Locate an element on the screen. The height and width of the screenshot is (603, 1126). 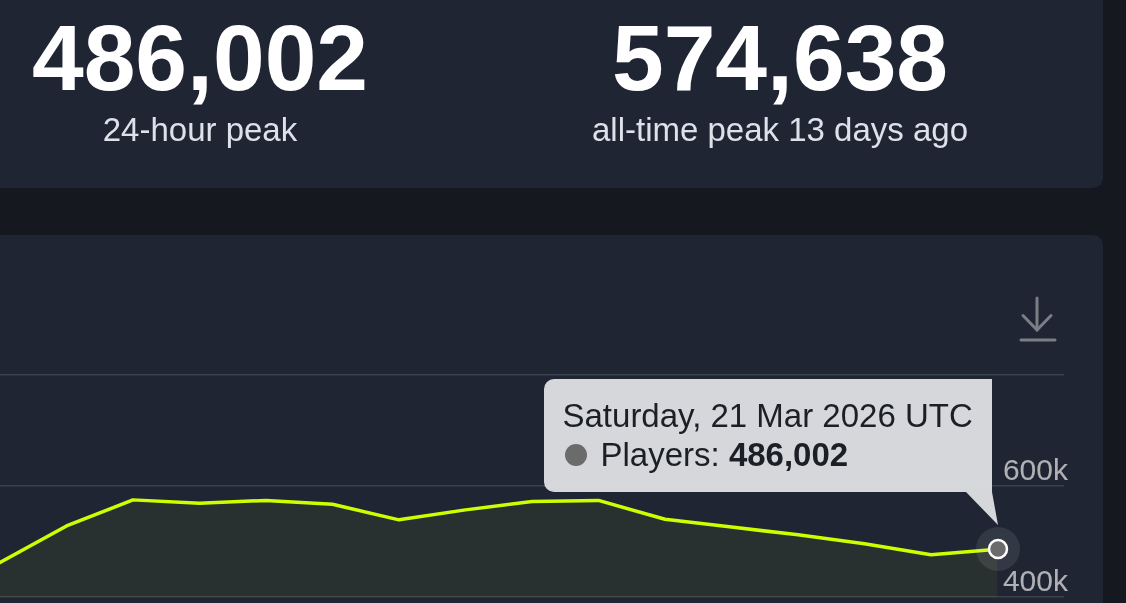
annotation: Players: 486,002 is located at coordinates (724, 455).